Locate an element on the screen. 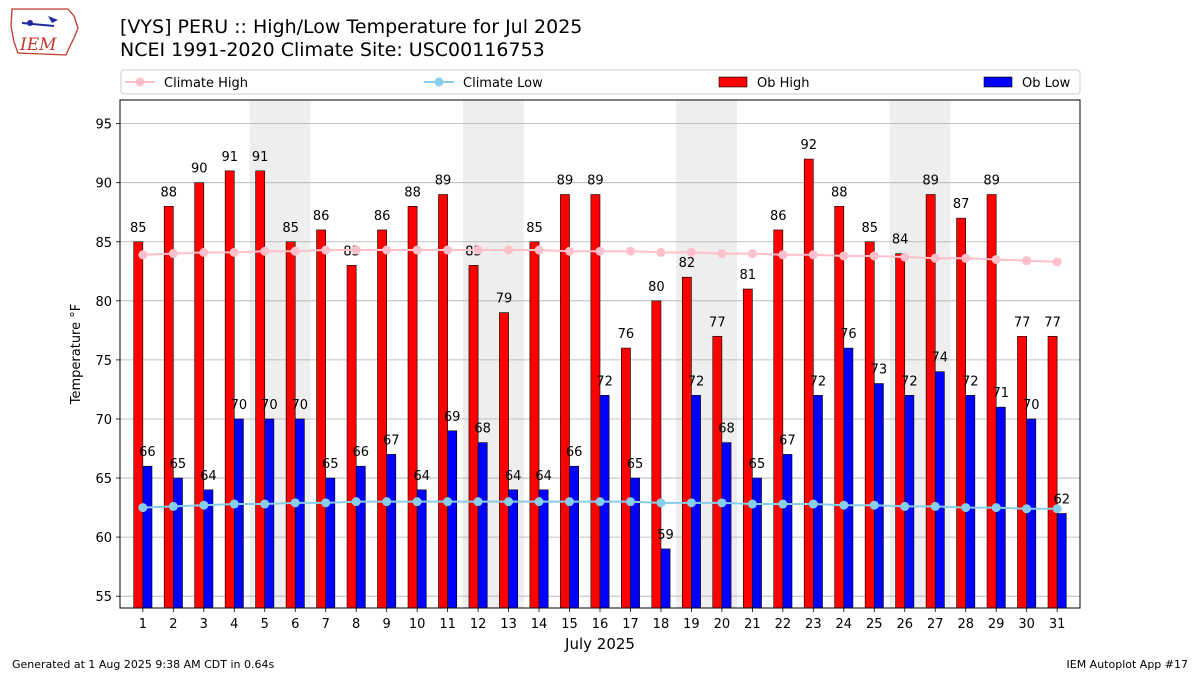 Image resolution: width=1200 pixels, height=675 pixels. ob-low-label-1: 66 is located at coordinates (147, 452).